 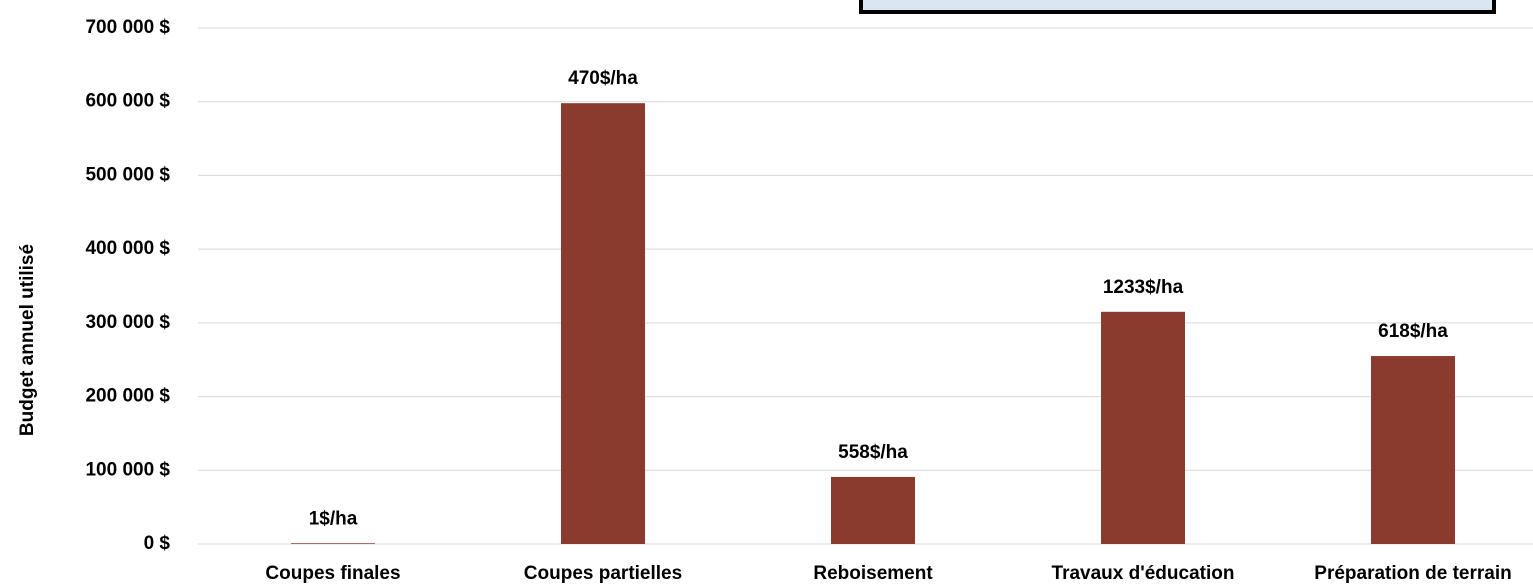 I want to click on y-tick-label: 0 $, so click(x=157, y=543).